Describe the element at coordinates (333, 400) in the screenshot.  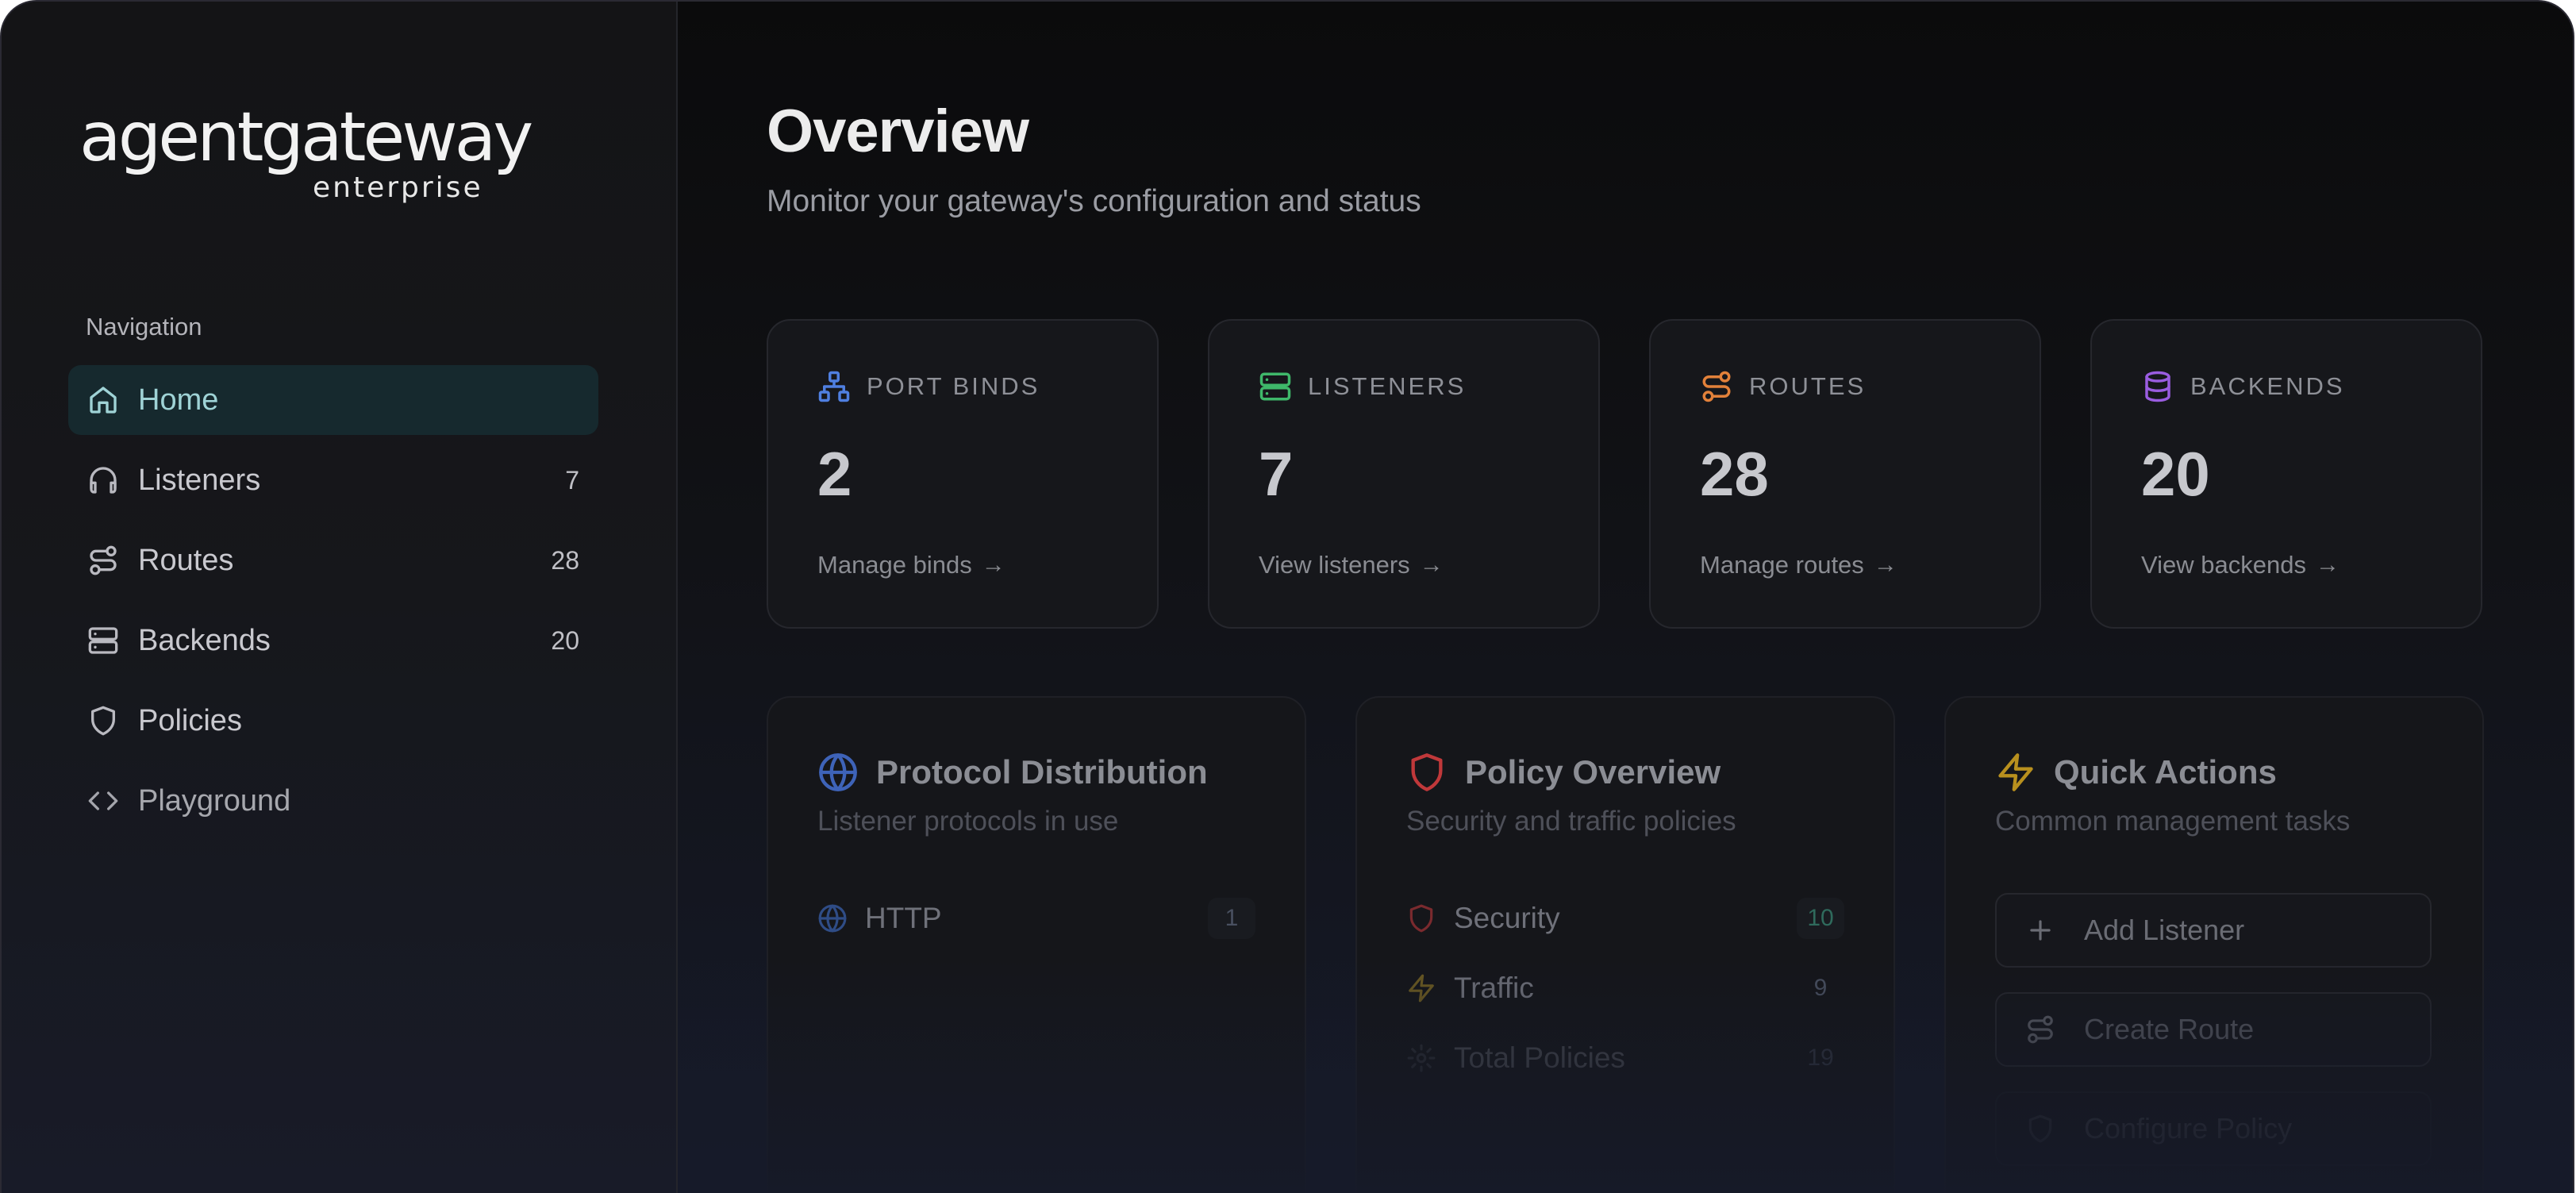
I see `sidebar-item-home: Home` at that location.